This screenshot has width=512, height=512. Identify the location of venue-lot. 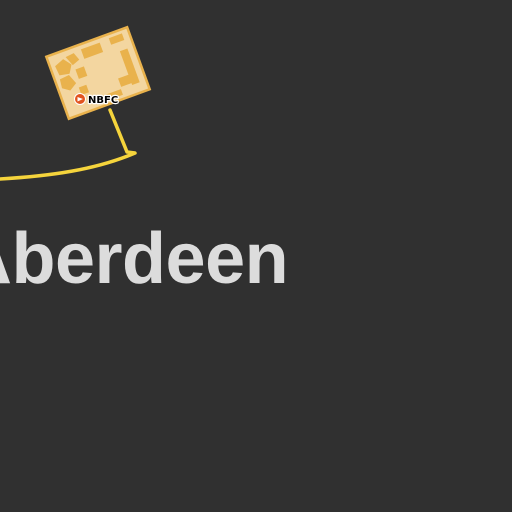
(98, 73).